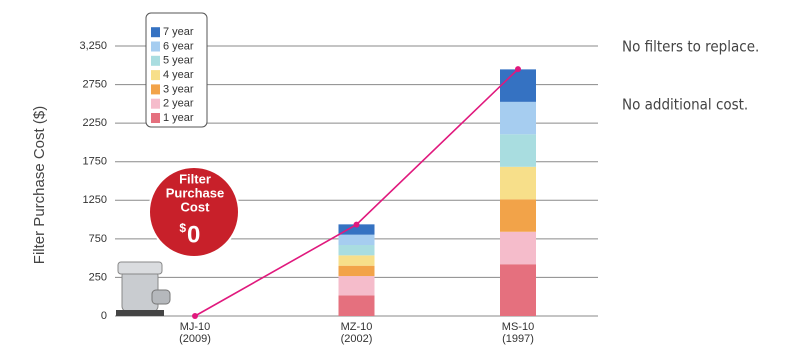 The image size is (805, 352). What do you see at coordinates (95, 162) in the screenshot?
I see `y-tick-label: 1750` at bounding box center [95, 162].